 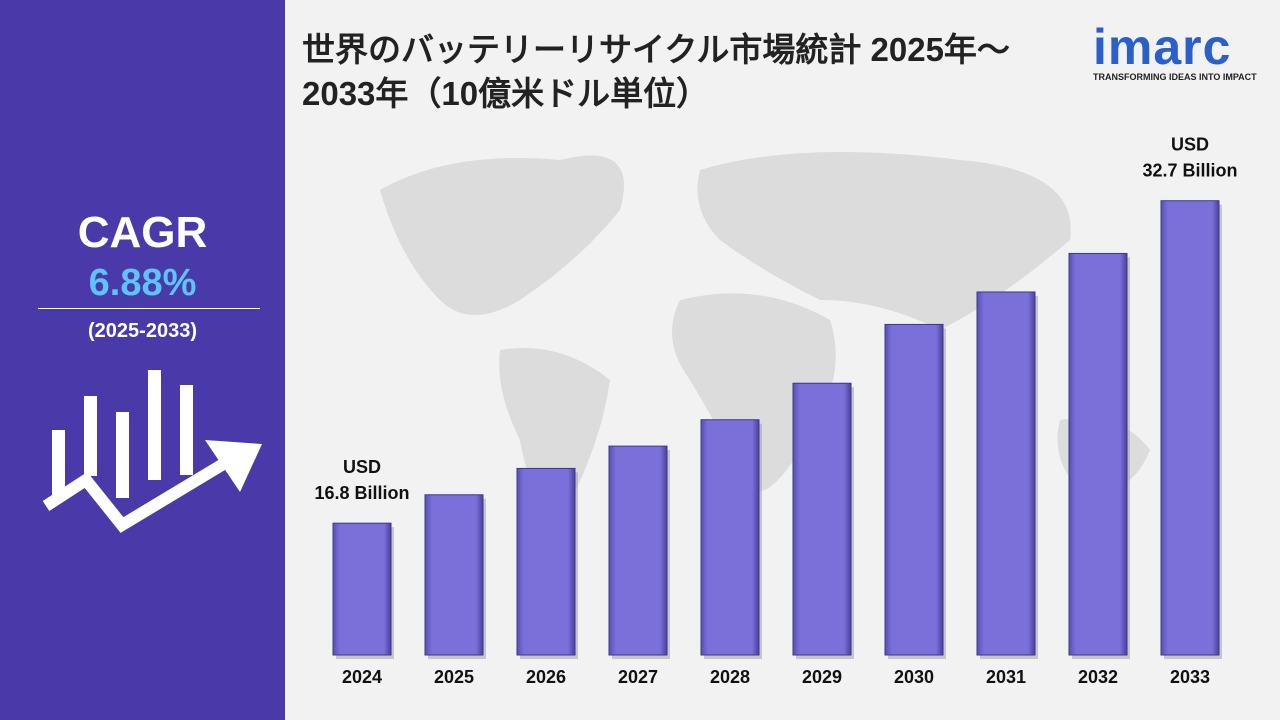 I want to click on x-tick-label: 2026, so click(x=546, y=677).